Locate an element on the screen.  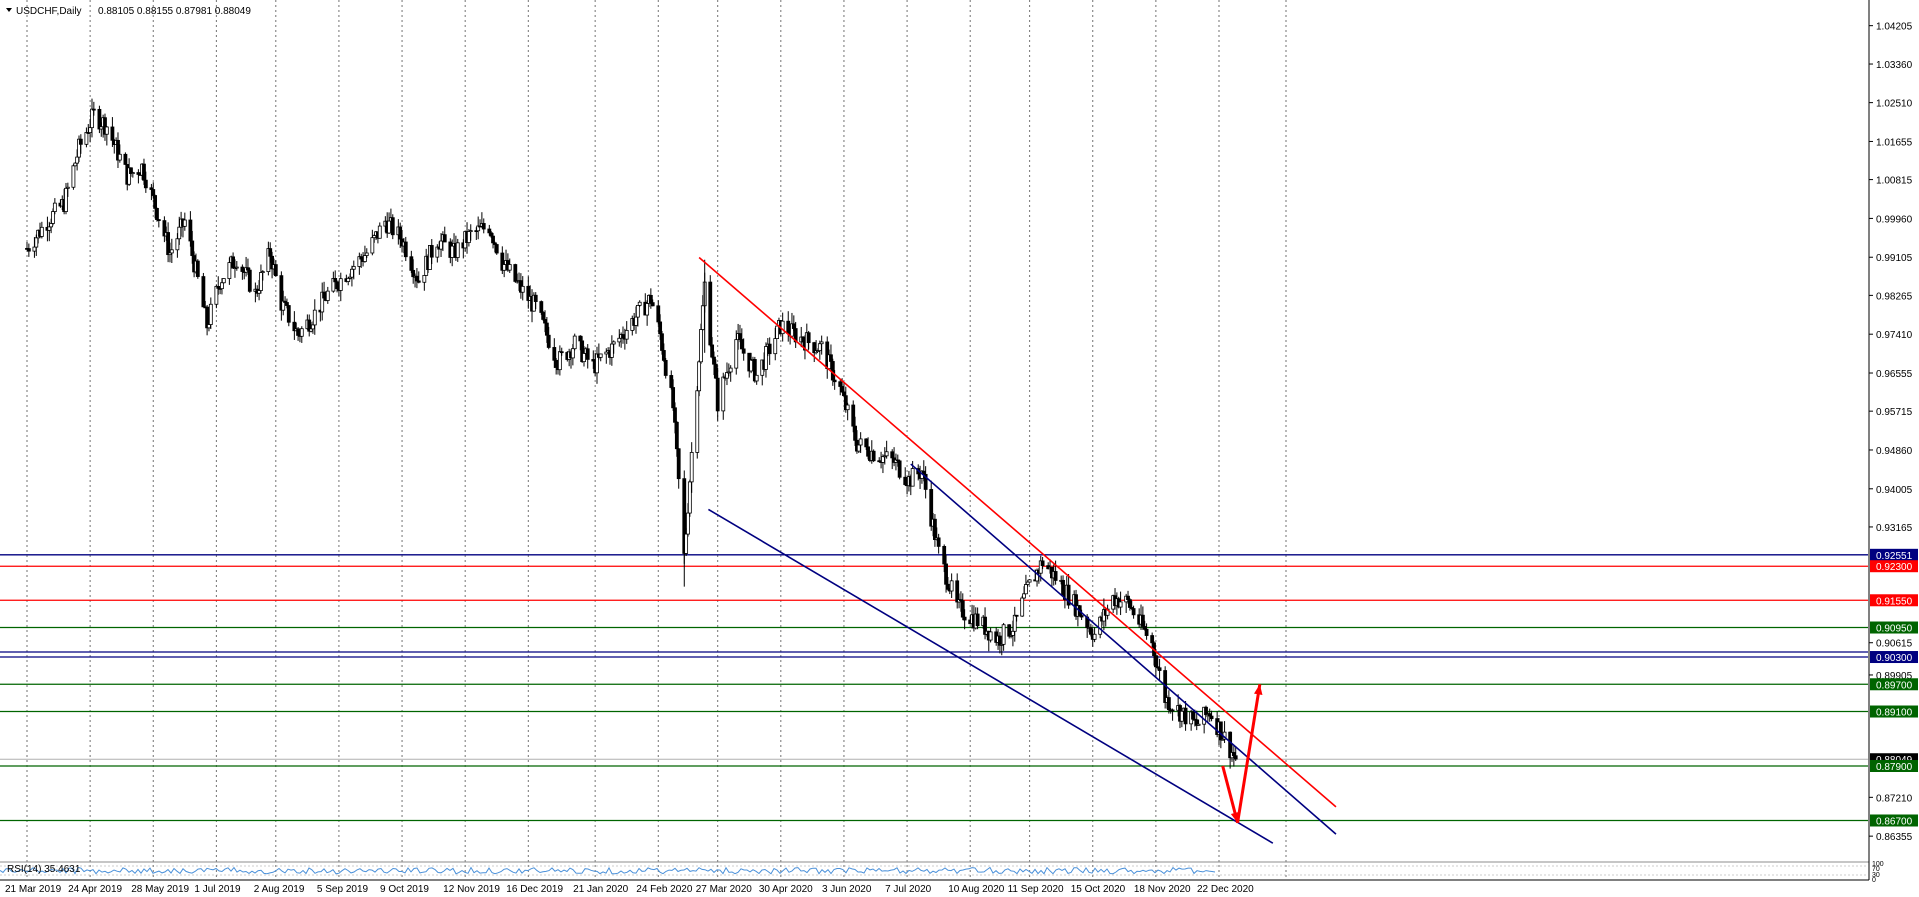
time-tick-label: 28 May 2019 is located at coordinates (160, 889).